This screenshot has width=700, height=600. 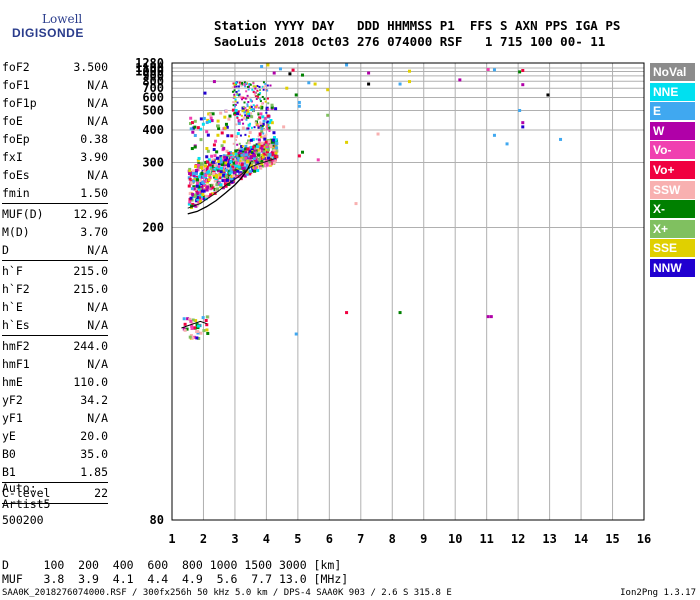 I want to click on param-value: 1.50, so click(x=94, y=193).